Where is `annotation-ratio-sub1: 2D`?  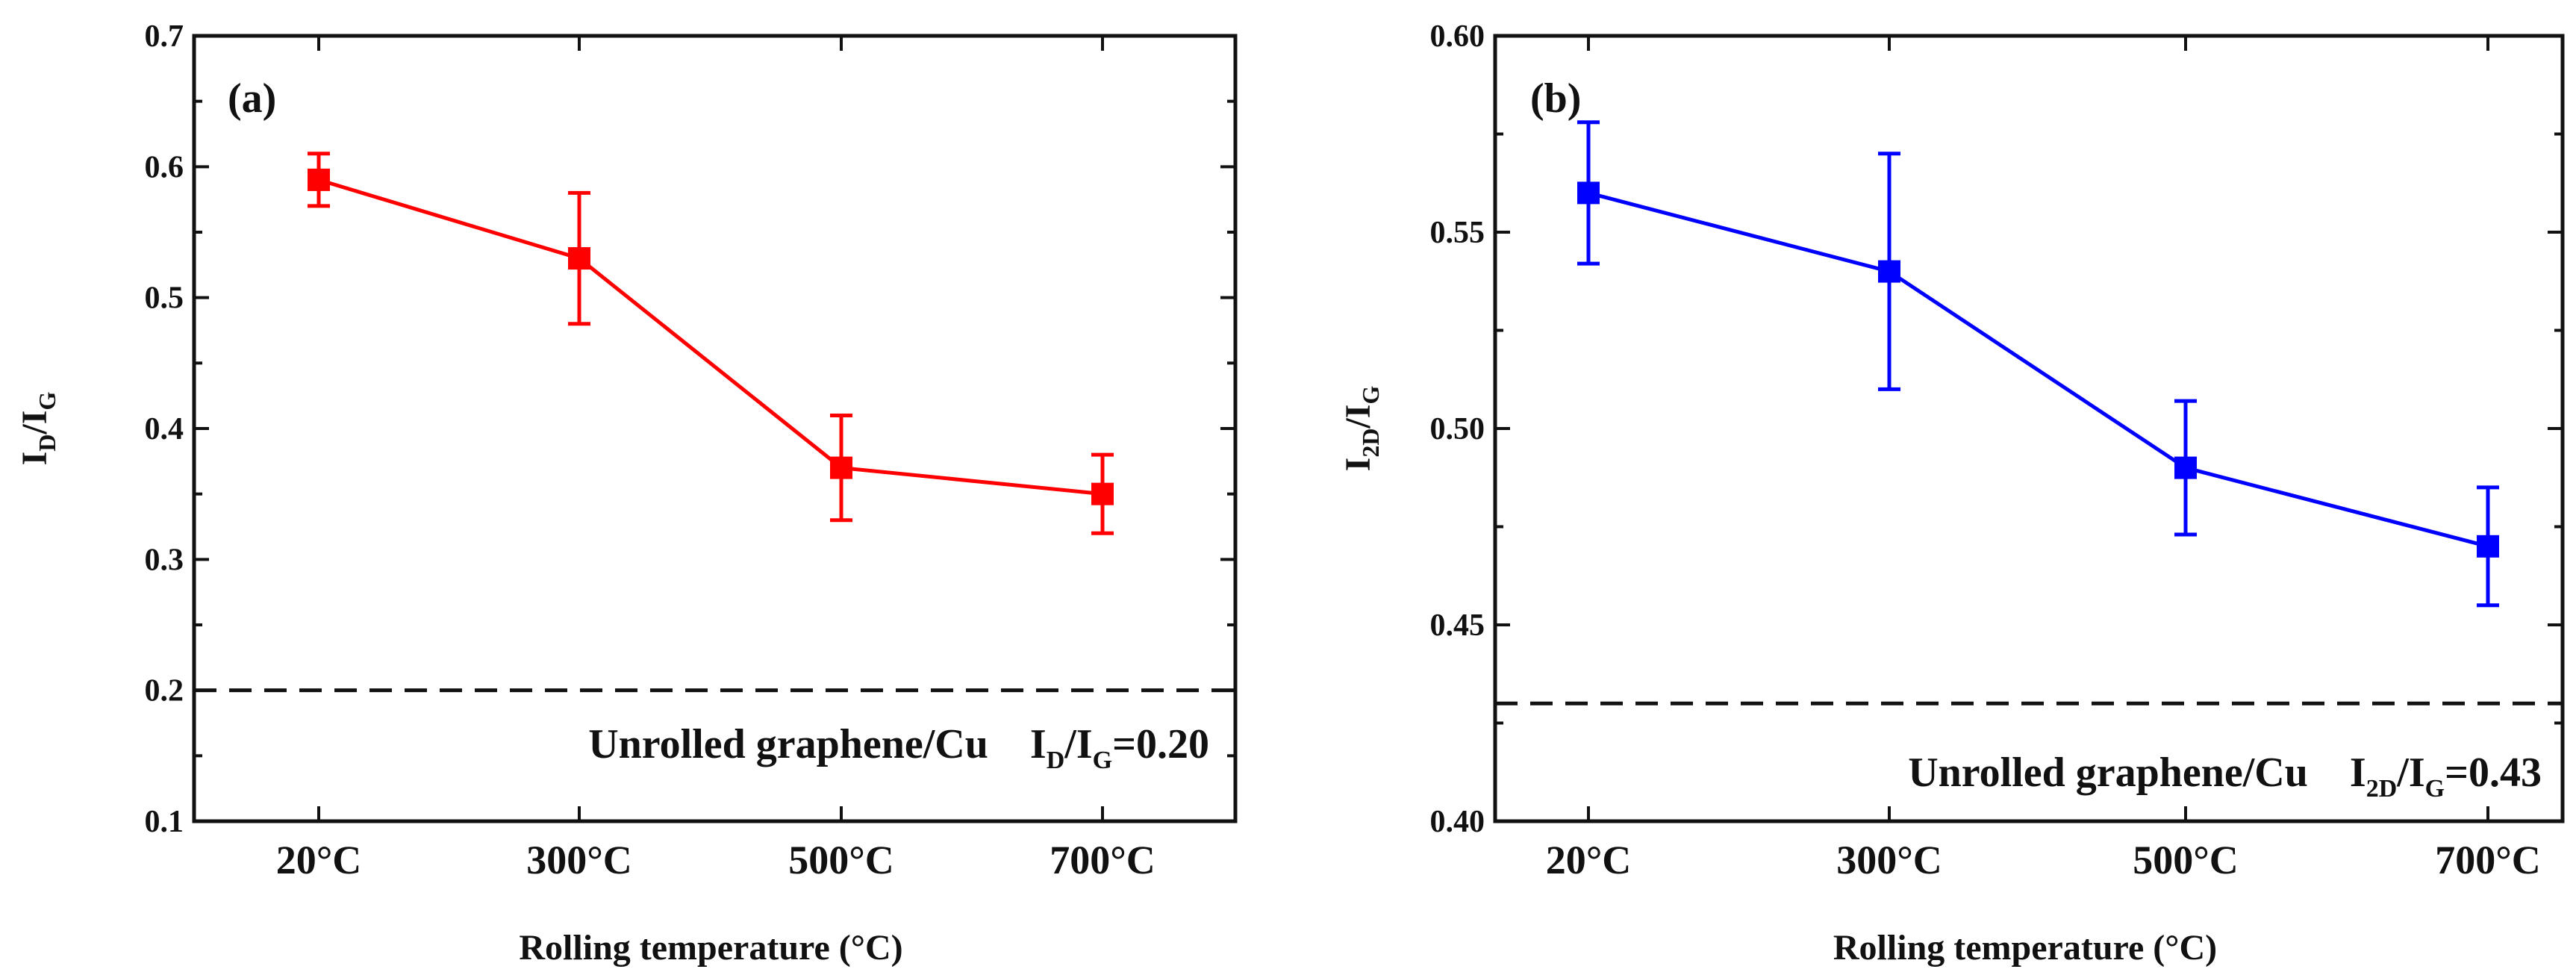
annotation-ratio-sub1: 2D is located at coordinates (2382, 789).